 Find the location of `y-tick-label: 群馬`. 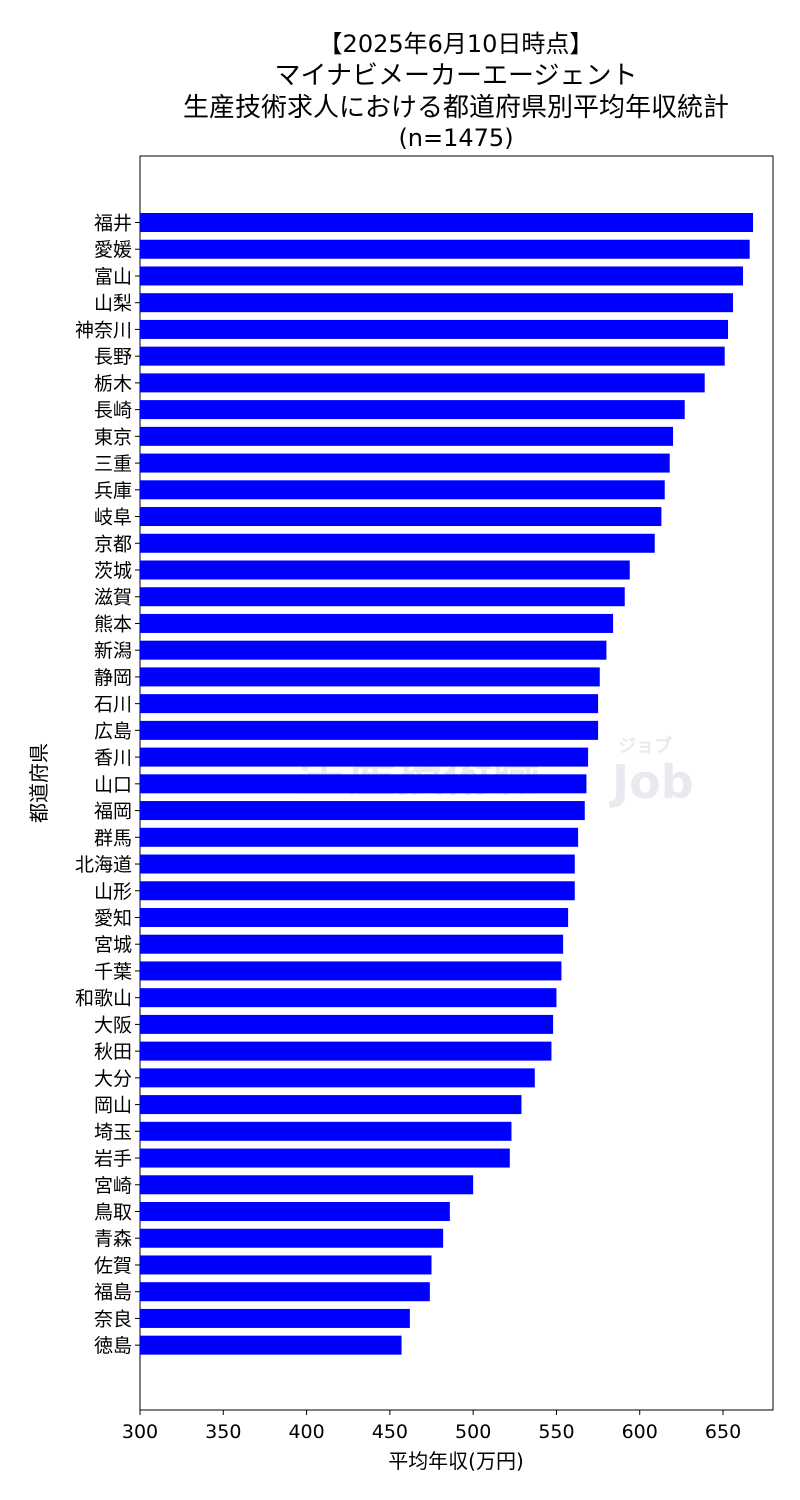

y-tick-label: 群馬 is located at coordinates (113, 838).